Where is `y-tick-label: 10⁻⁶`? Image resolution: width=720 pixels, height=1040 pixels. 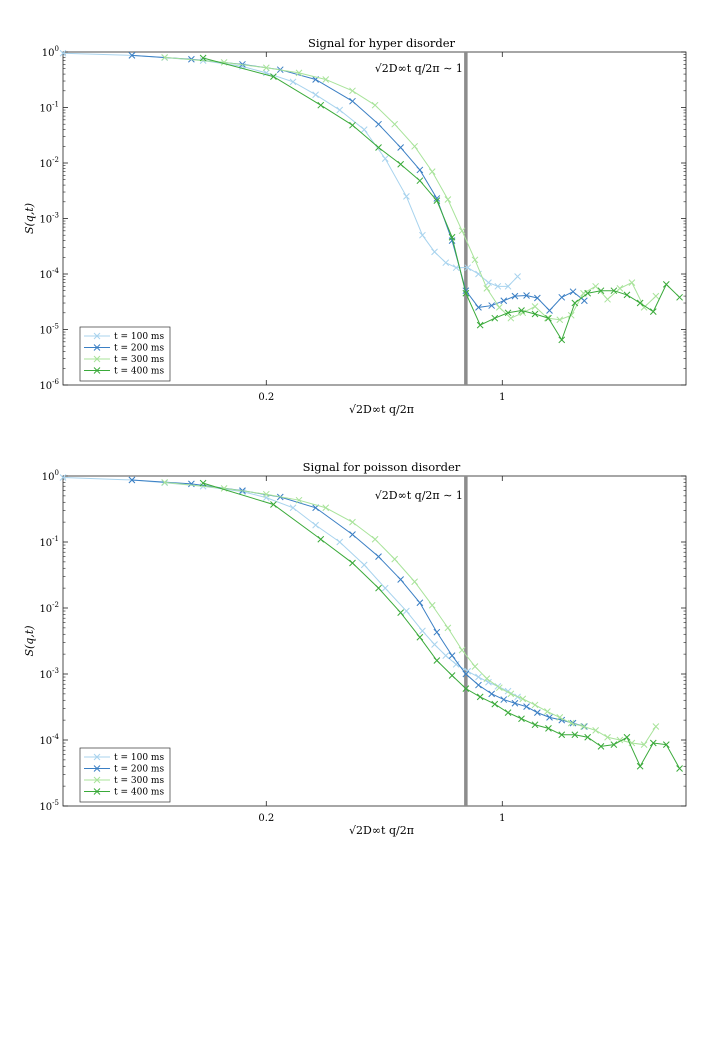 y-tick-label: 10⁻⁶ is located at coordinates (49, 385).